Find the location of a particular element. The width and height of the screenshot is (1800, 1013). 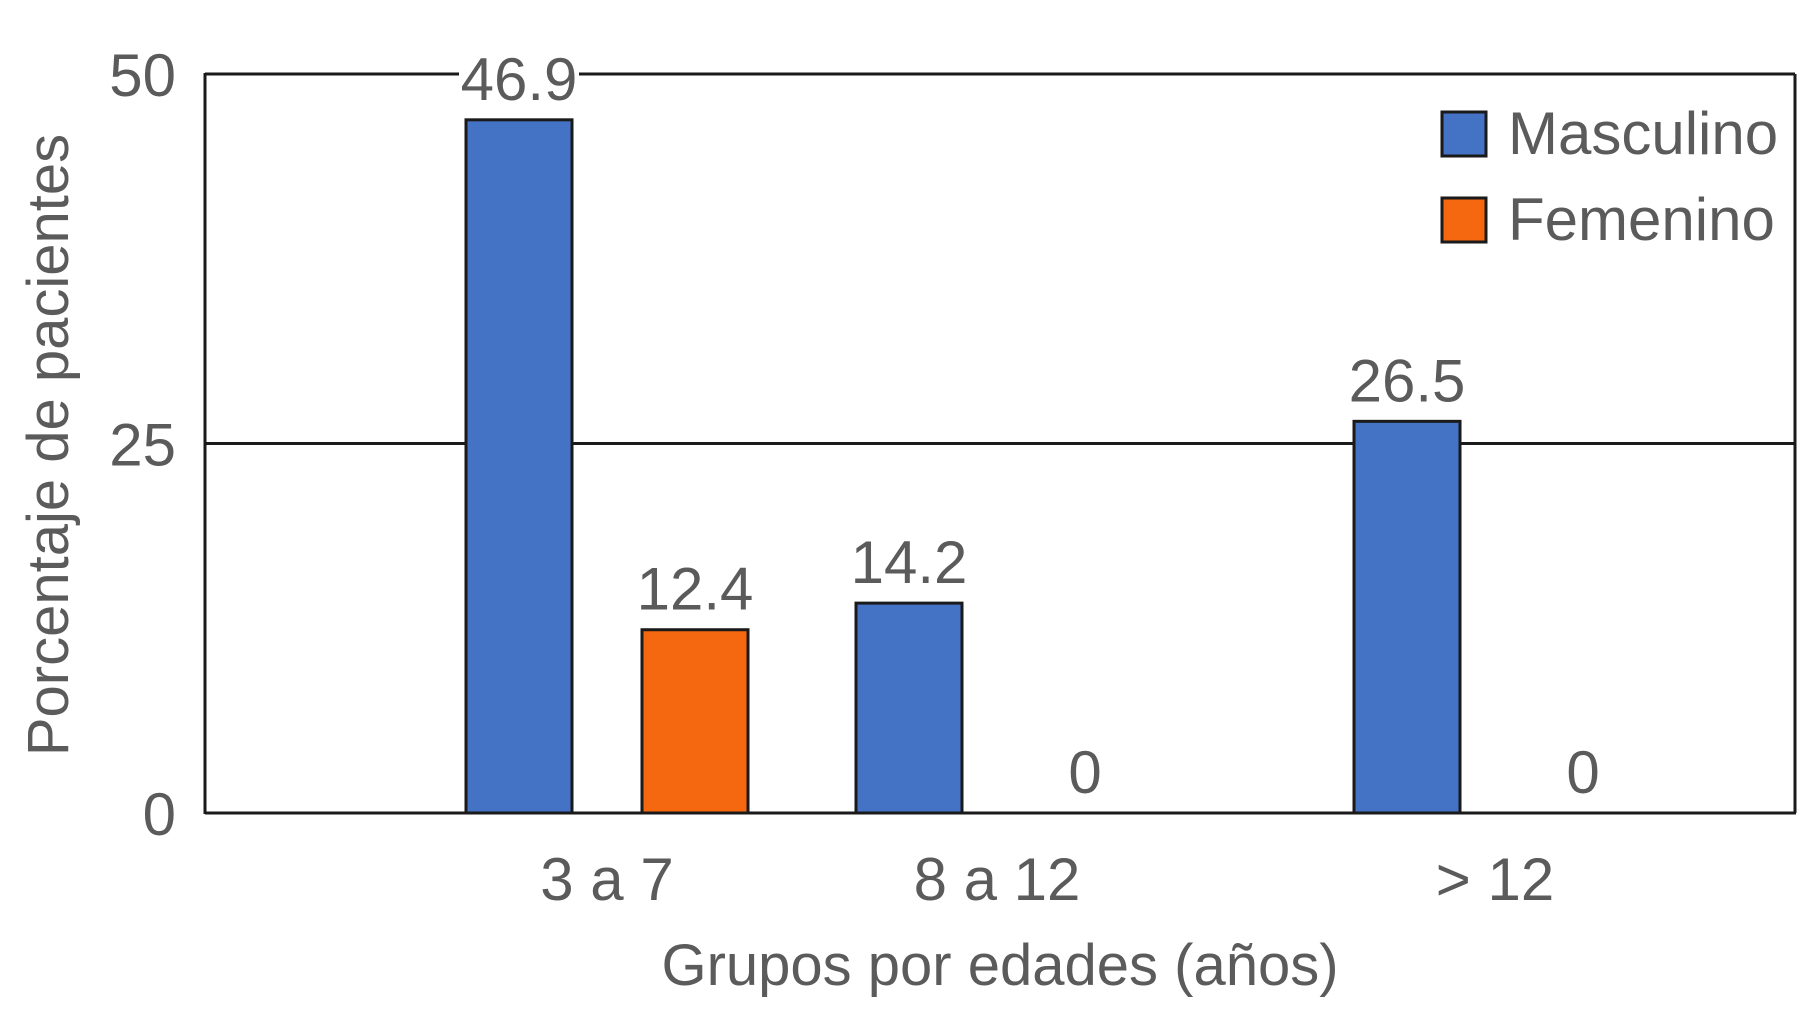

legend-swatch-masculino is located at coordinates (1464, 134).